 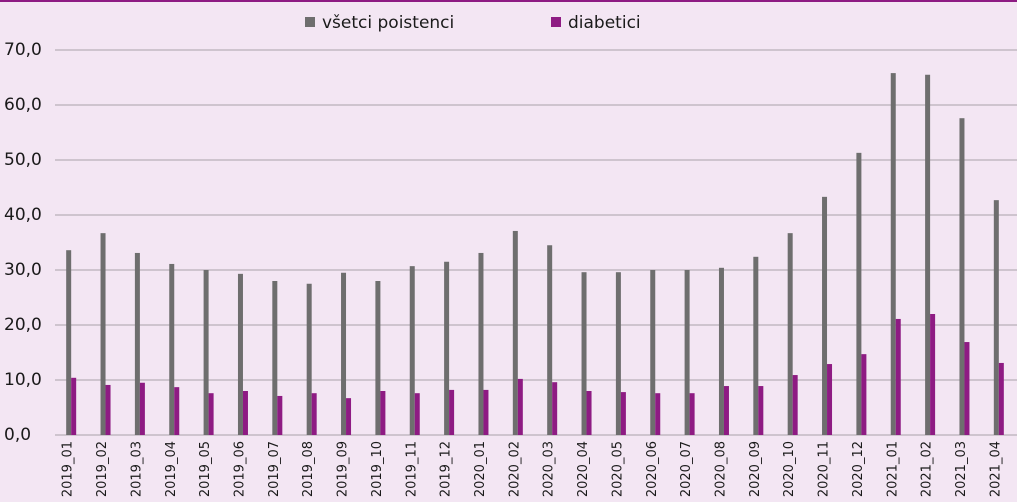 What do you see at coordinates (446, 469) in the screenshot?
I see `x-tick-label: 2019_12` at bounding box center [446, 469].